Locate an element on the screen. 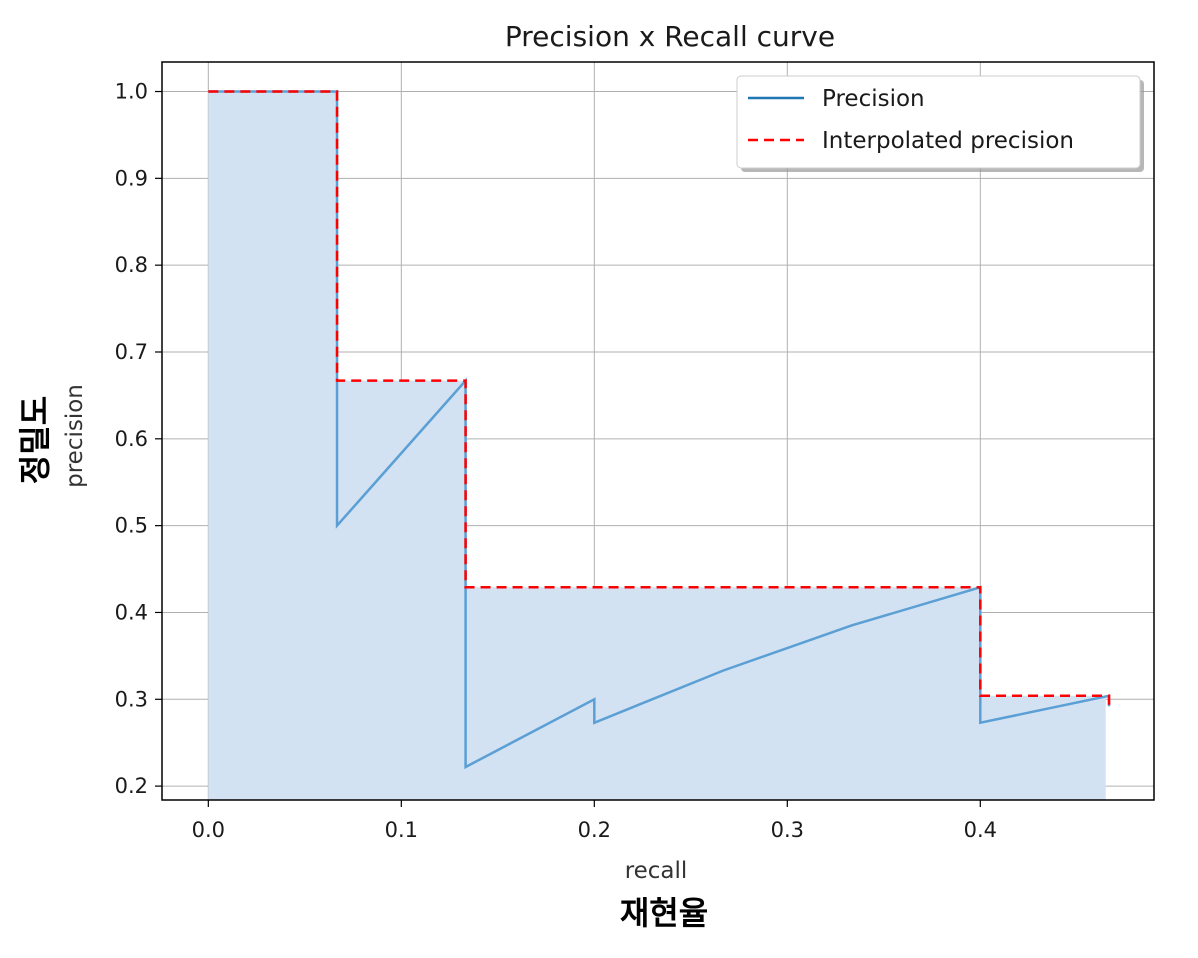 The height and width of the screenshot is (958, 1198). chart-title: Precision x Recall curve is located at coordinates (670, 36).